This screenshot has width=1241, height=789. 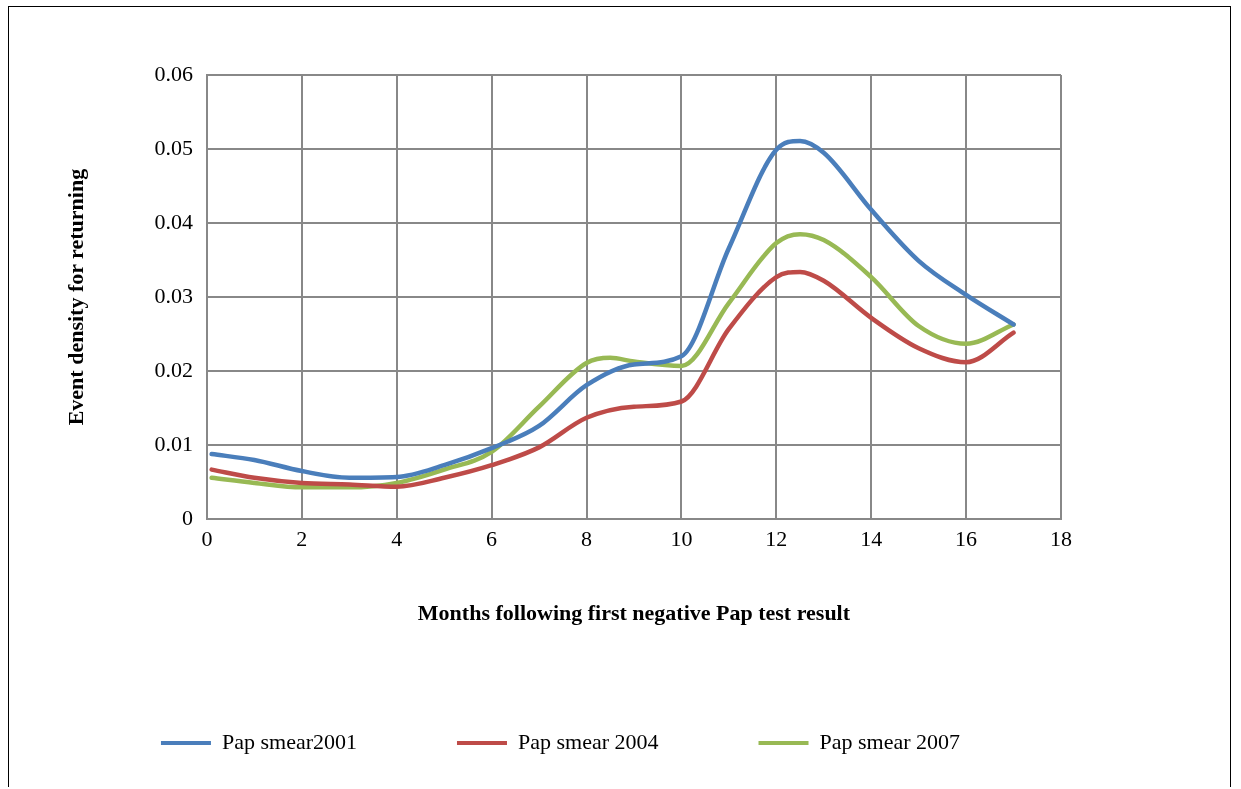 I want to click on y-tick-label: 0.06, so click(x=173, y=73).